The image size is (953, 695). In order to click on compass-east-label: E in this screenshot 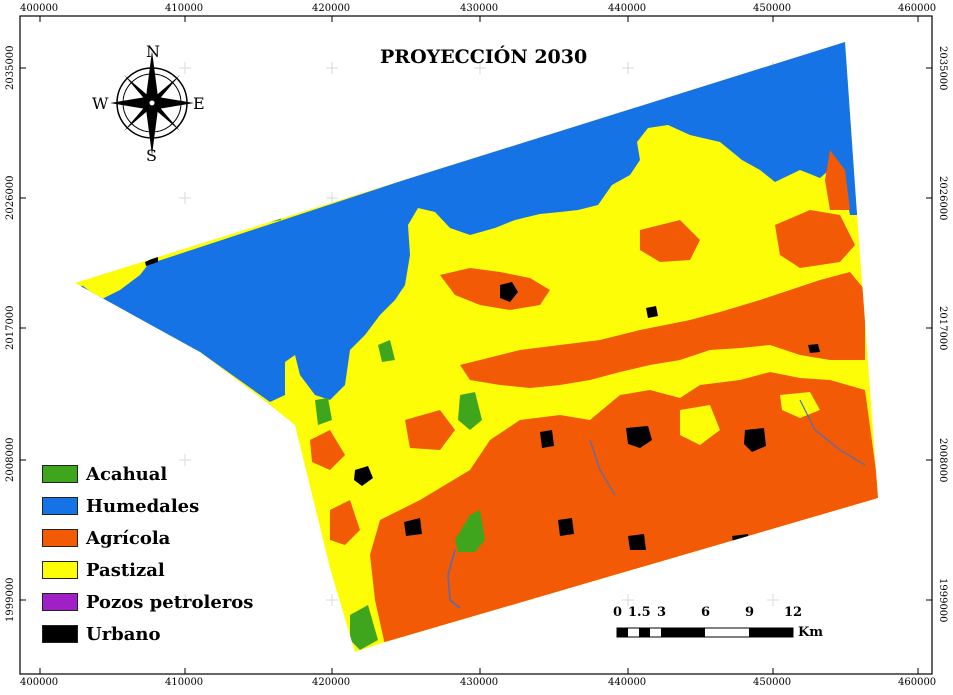, I will do `click(199, 103)`.